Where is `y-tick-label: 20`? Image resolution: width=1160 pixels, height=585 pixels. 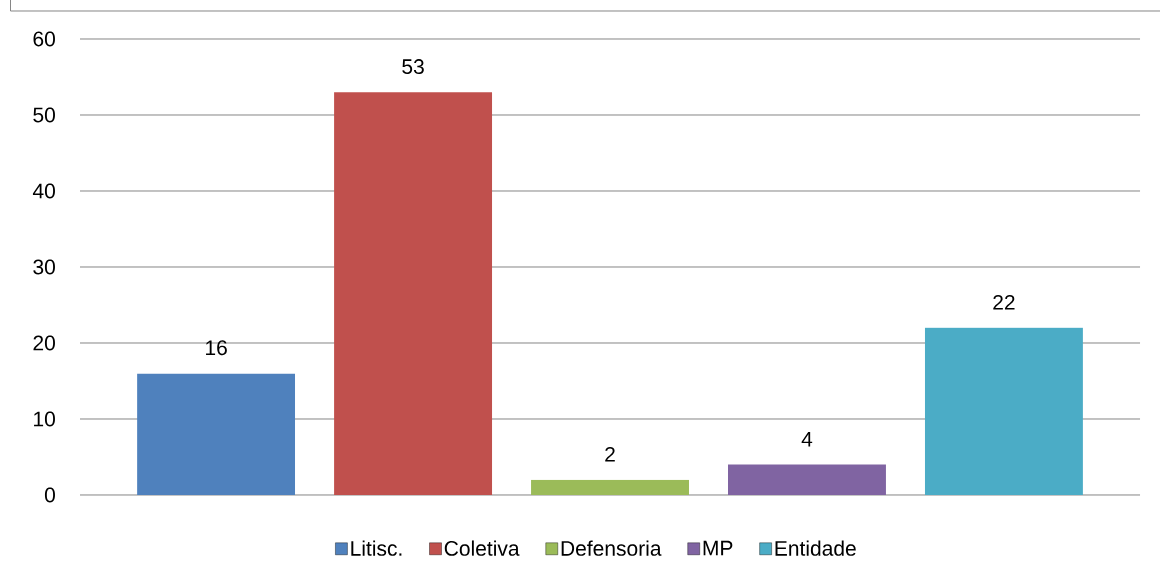
y-tick-label: 20 is located at coordinates (44, 343).